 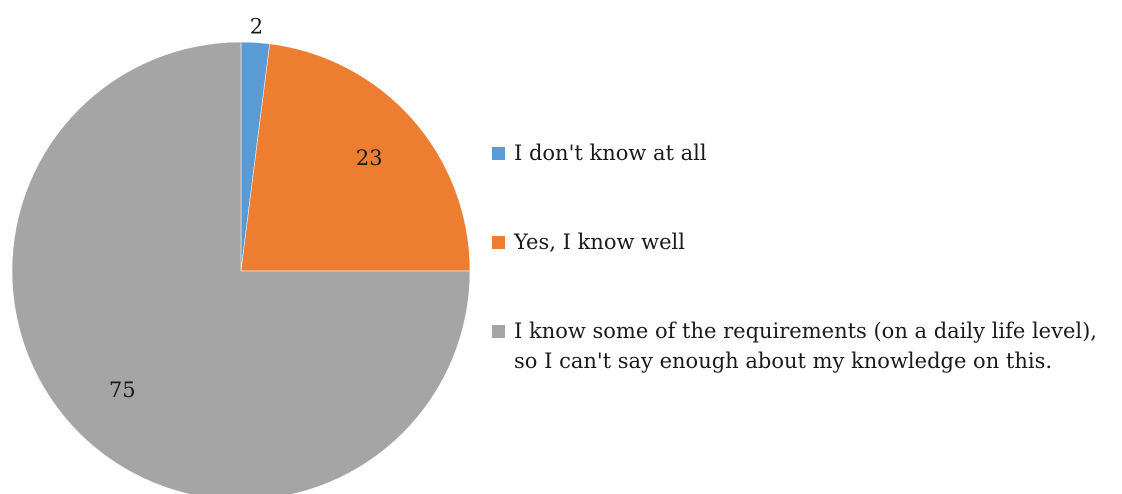 I want to click on data-label-know-well: 23, so click(x=369, y=158).